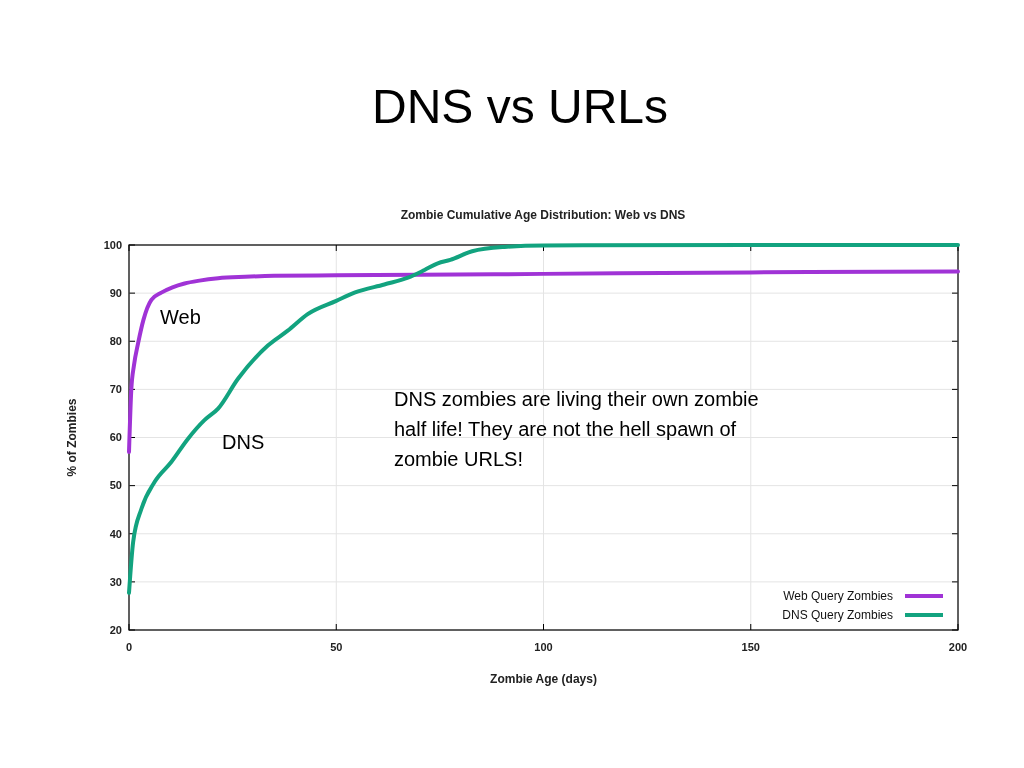  I want to click on legend-label: DNS Query Zombies, so click(837, 615).